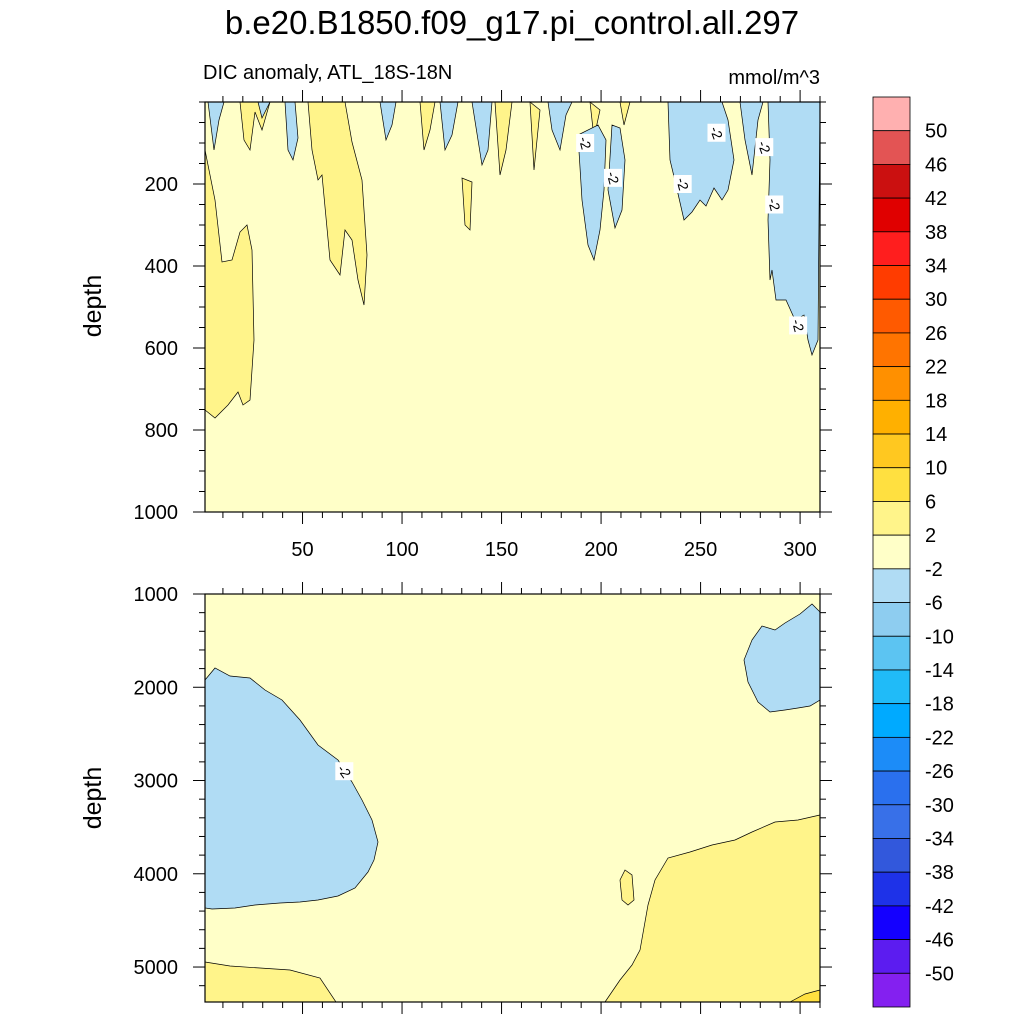 Image resolution: width=1024 pixels, height=1024 pixels. What do you see at coordinates (934, 604) in the screenshot?
I see `colorbar-label: -6` at bounding box center [934, 604].